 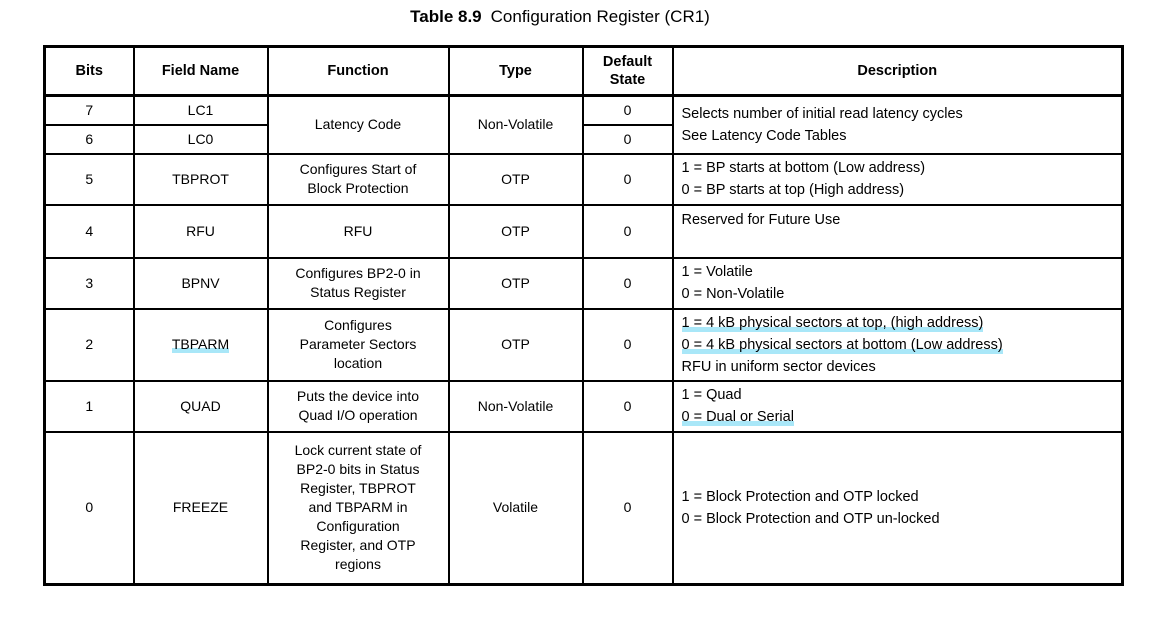 I want to click on text: location, so click(x=358, y=363).